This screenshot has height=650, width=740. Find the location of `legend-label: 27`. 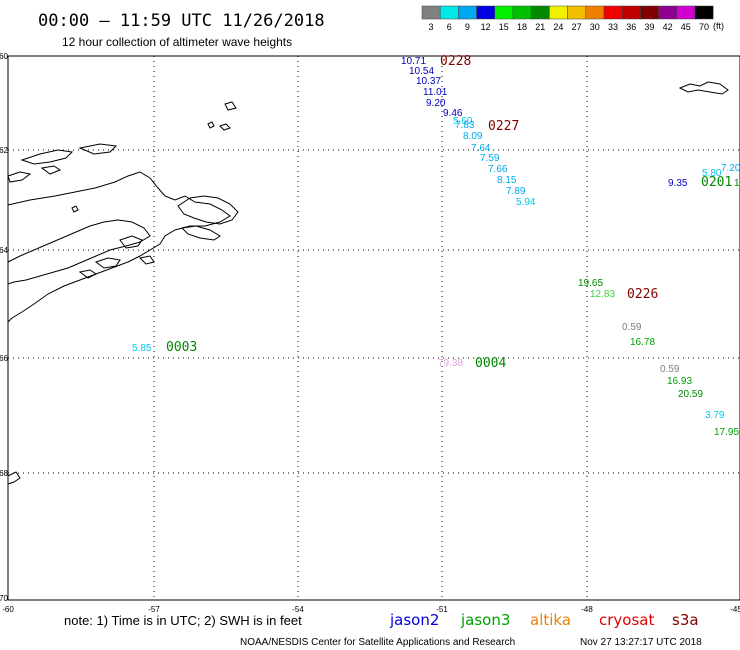

legend-label: 27 is located at coordinates (577, 27).